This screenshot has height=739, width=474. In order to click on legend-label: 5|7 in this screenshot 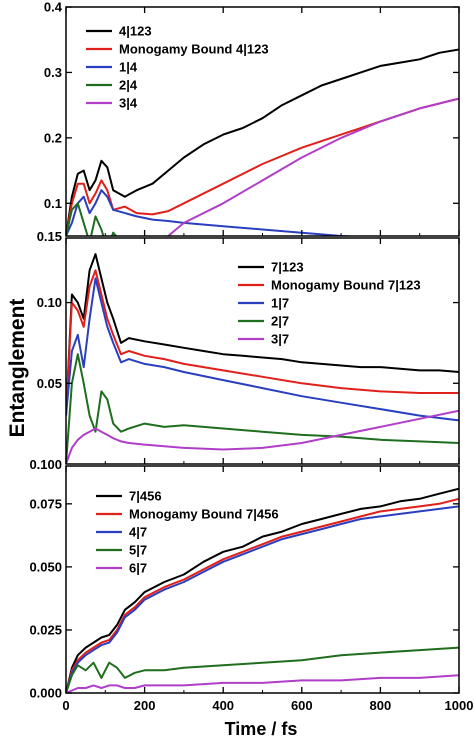, I will do `click(138, 550)`.